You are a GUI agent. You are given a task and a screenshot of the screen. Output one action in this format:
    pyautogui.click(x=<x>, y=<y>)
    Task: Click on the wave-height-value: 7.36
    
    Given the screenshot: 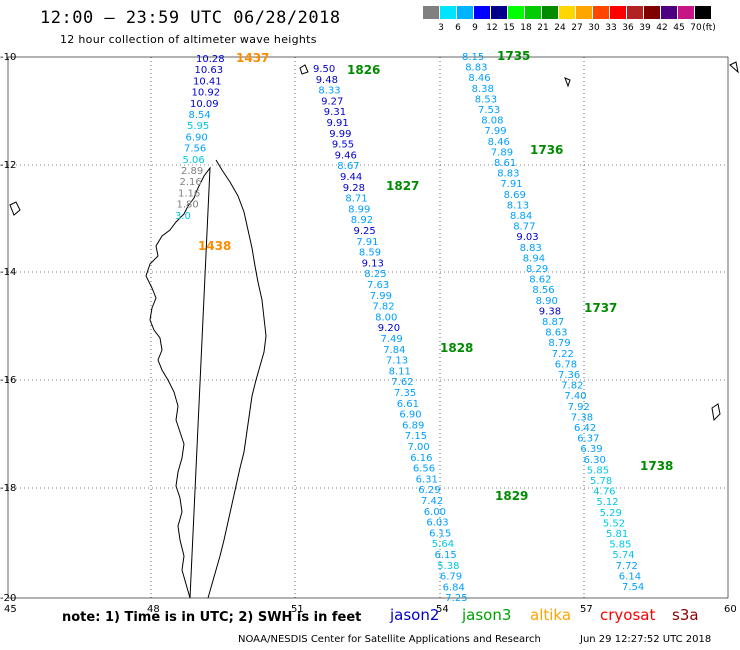 What is the action you would take?
    pyautogui.click(x=569, y=375)
    